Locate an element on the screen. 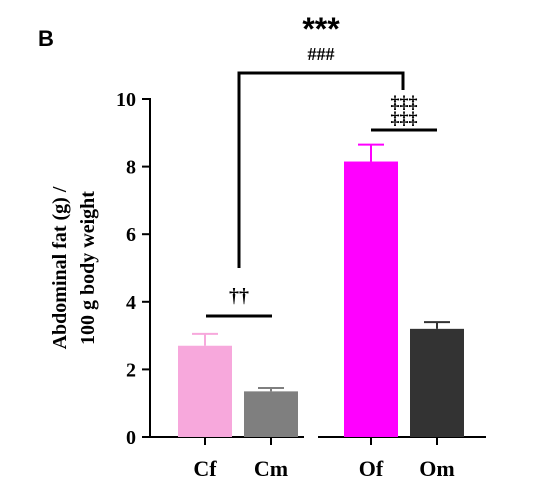  cf-cm-significance: †† is located at coordinates (239, 296).